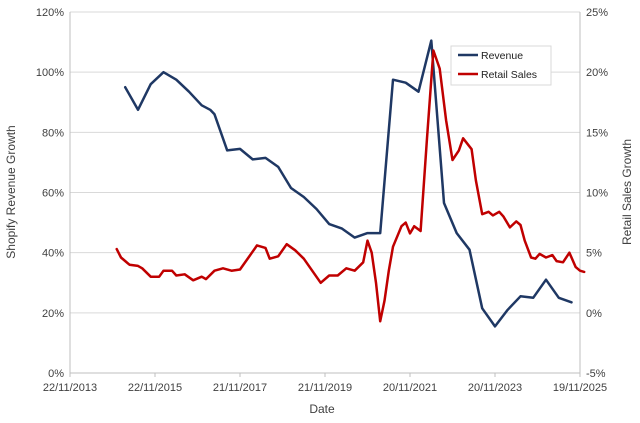  What do you see at coordinates (155, 388) in the screenshot?
I see `x-tick-label: 22/11/2015` at bounding box center [155, 388].